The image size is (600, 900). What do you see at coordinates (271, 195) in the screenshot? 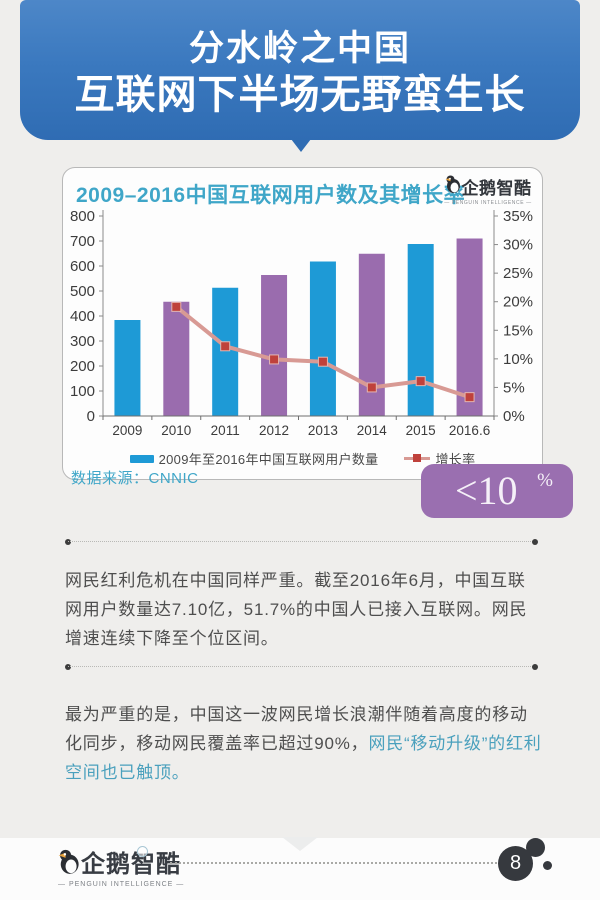
I see `chart-title: 2009–2016中国互联网用户数及其增长率` at bounding box center [271, 195].